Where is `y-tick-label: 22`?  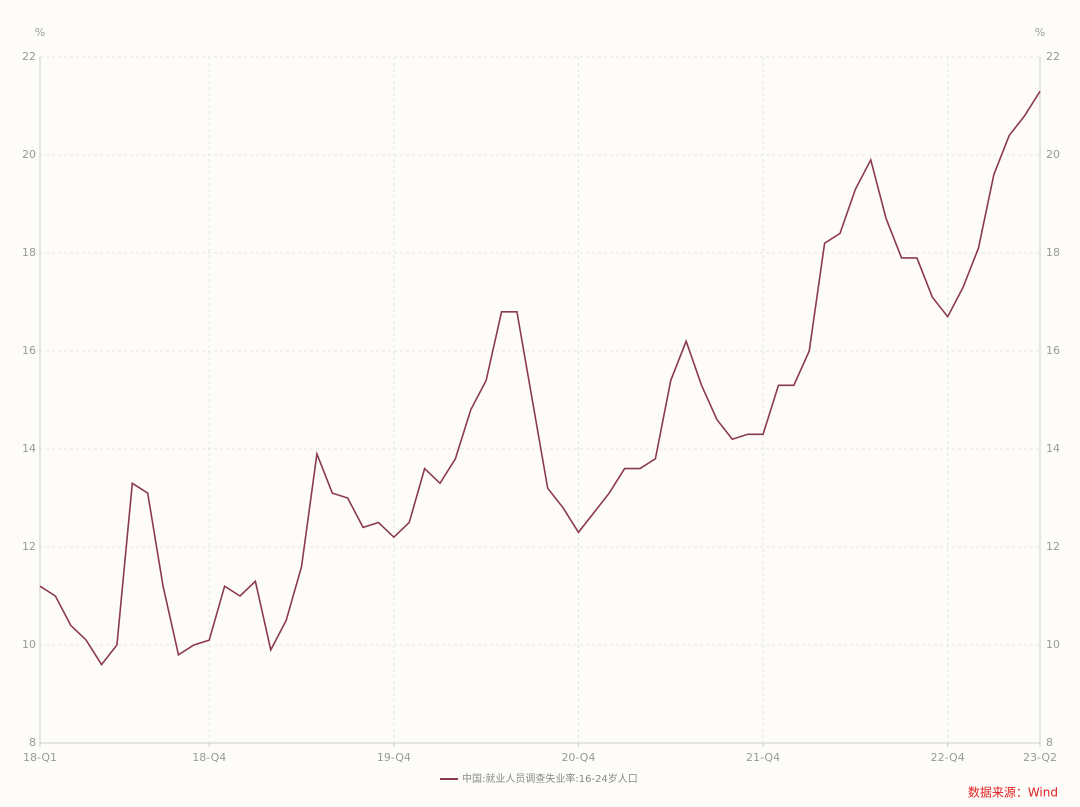 y-tick-label: 22 is located at coordinates (29, 56).